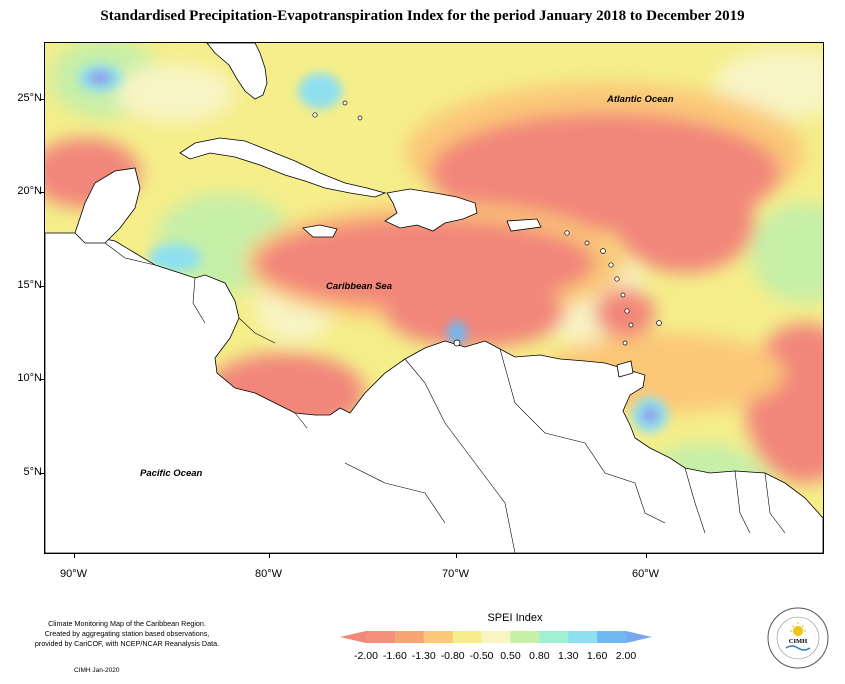 The image size is (845, 684). What do you see at coordinates (97, 670) in the screenshot?
I see `credits-date: CIMH Jan-2020` at bounding box center [97, 670].